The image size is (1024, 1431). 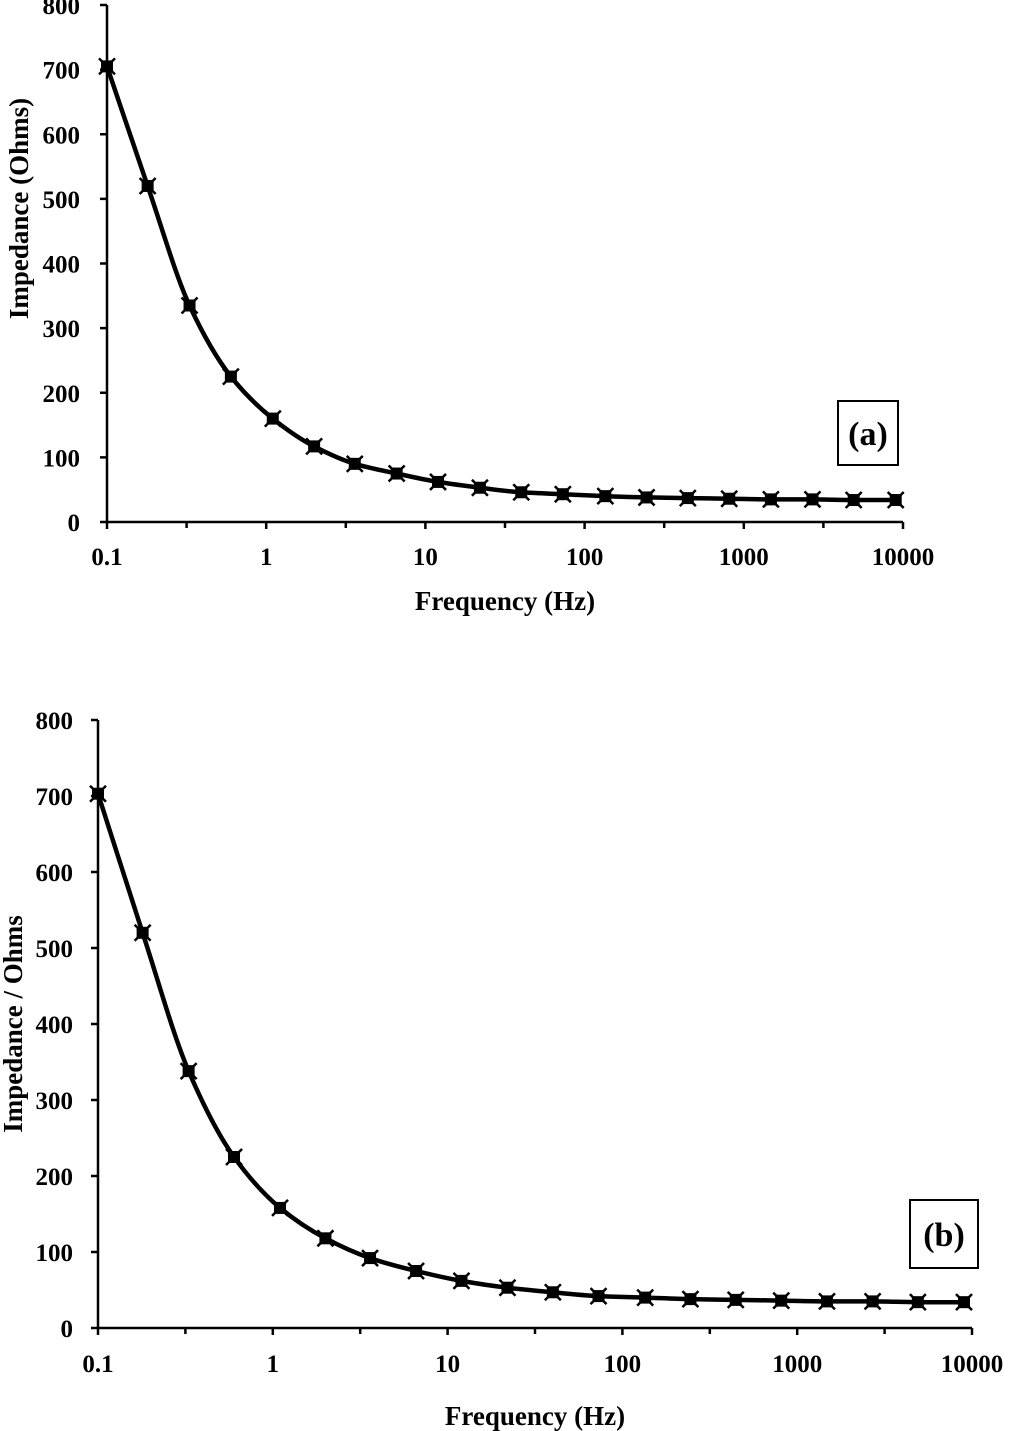 What do you see at coordinates (19, 208) in the screenshot?
I see `y-axis-title: Impedance (Ohms)` at bounding box center [19, 208].